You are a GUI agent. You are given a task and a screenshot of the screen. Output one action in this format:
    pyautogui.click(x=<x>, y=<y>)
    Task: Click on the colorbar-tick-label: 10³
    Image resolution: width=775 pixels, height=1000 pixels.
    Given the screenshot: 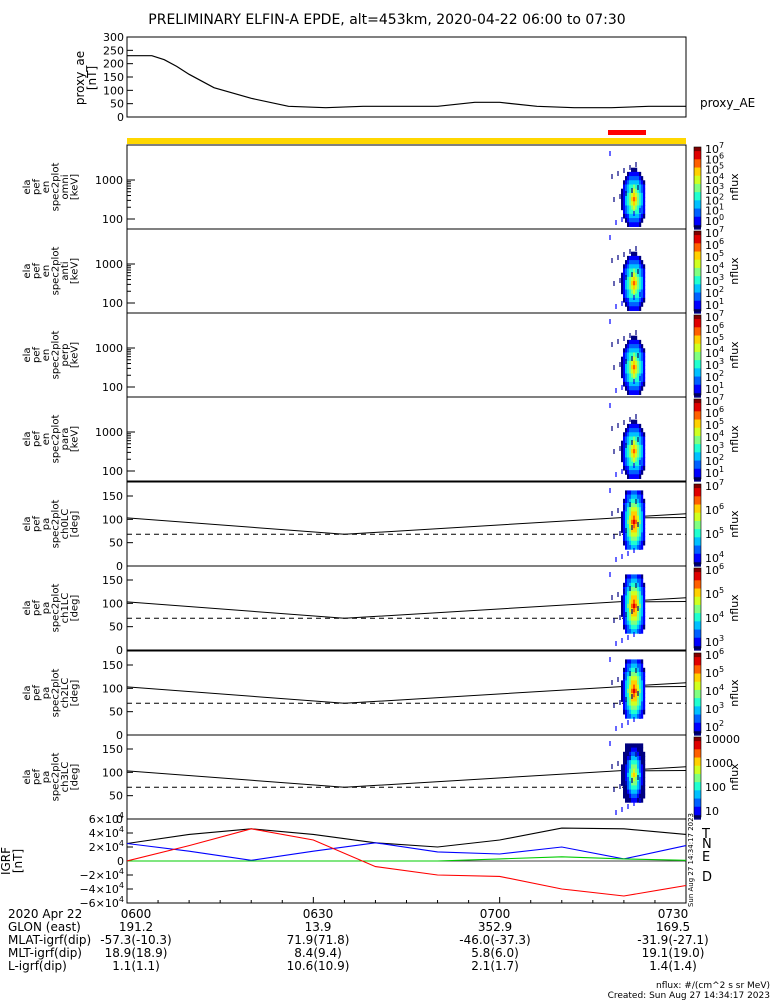 What is the action you would take?
    pyautogui.click(x=714, y=280)
    